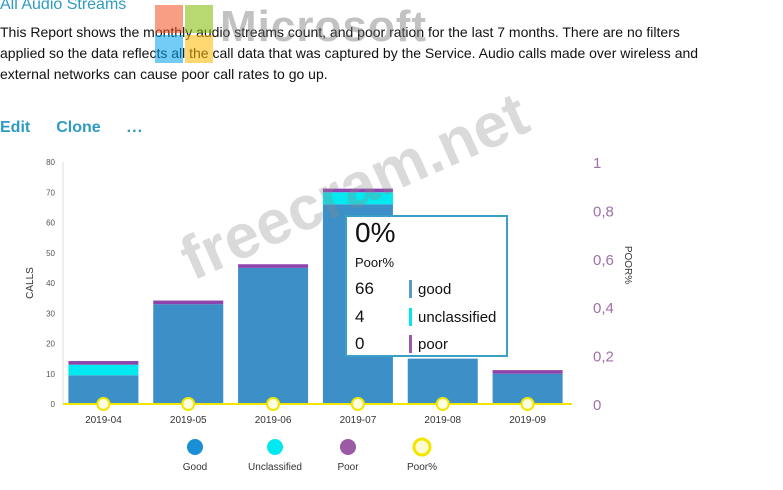 The height and width of the screenshot is (490, 783). What do you see at coordinates (433, 344) in the screenshot?
I see `tooltip-label: poor` at bounding box center [433, 344].